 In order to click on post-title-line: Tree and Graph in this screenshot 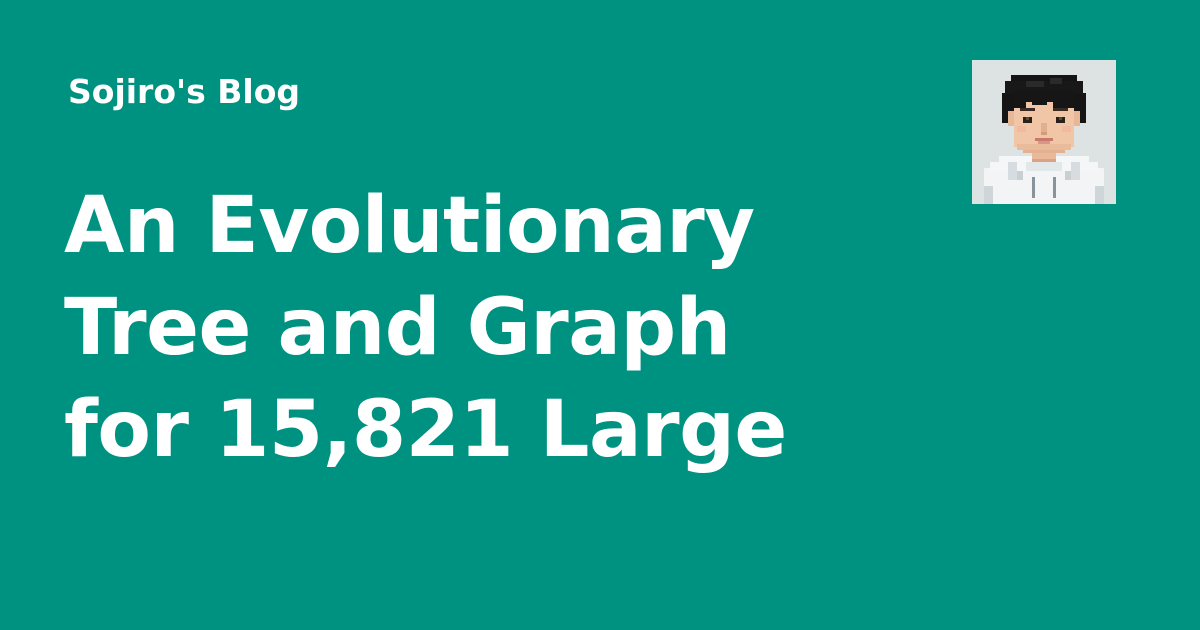, I will do `click(397, 328)`.